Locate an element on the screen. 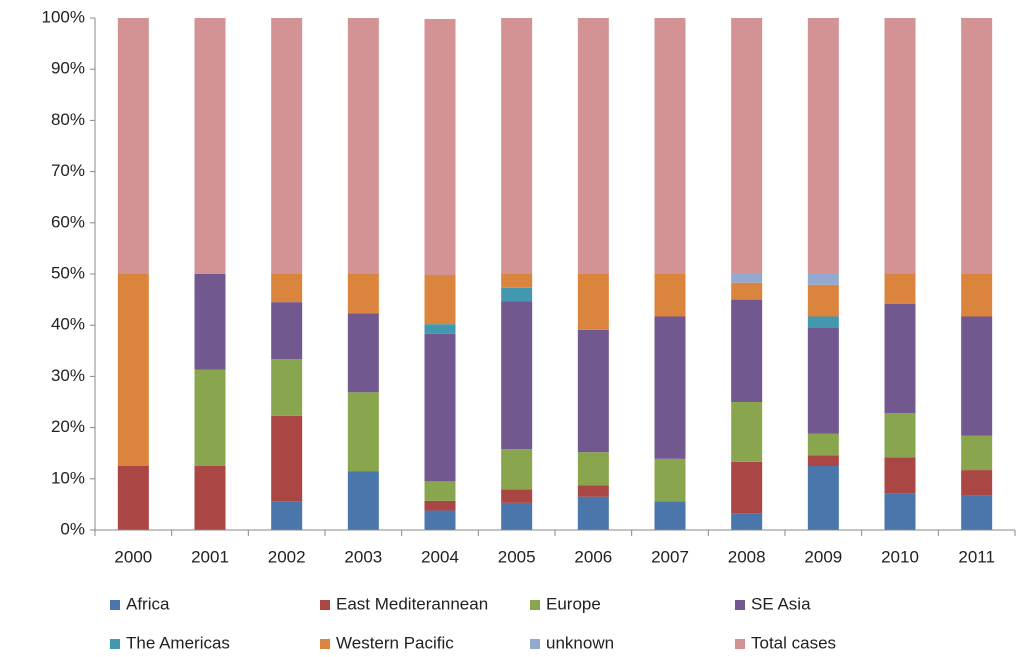  y-tick-label: 20% is located at coordinates (68, 426).